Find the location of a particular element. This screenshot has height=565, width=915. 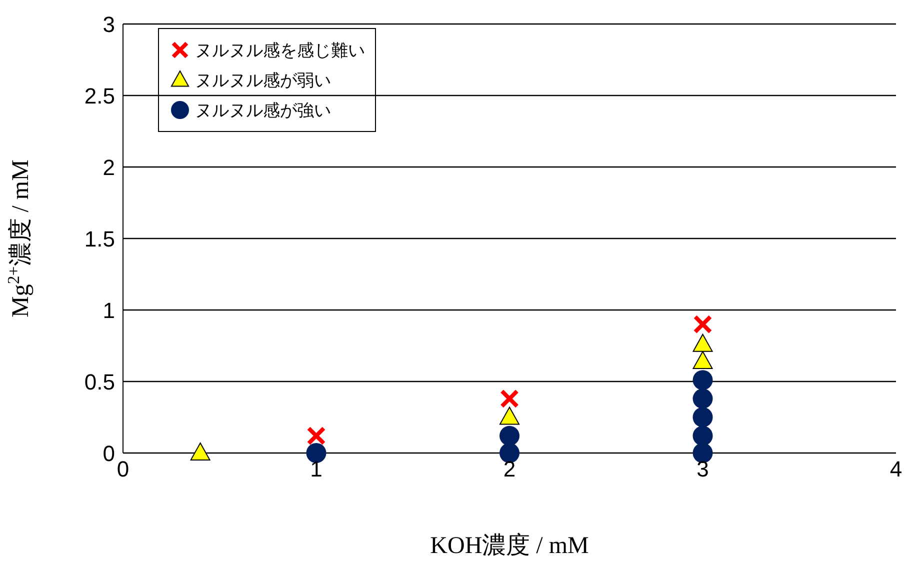

x-axis-title: KOH濃度 / mM is located at coordinates (509, 545).